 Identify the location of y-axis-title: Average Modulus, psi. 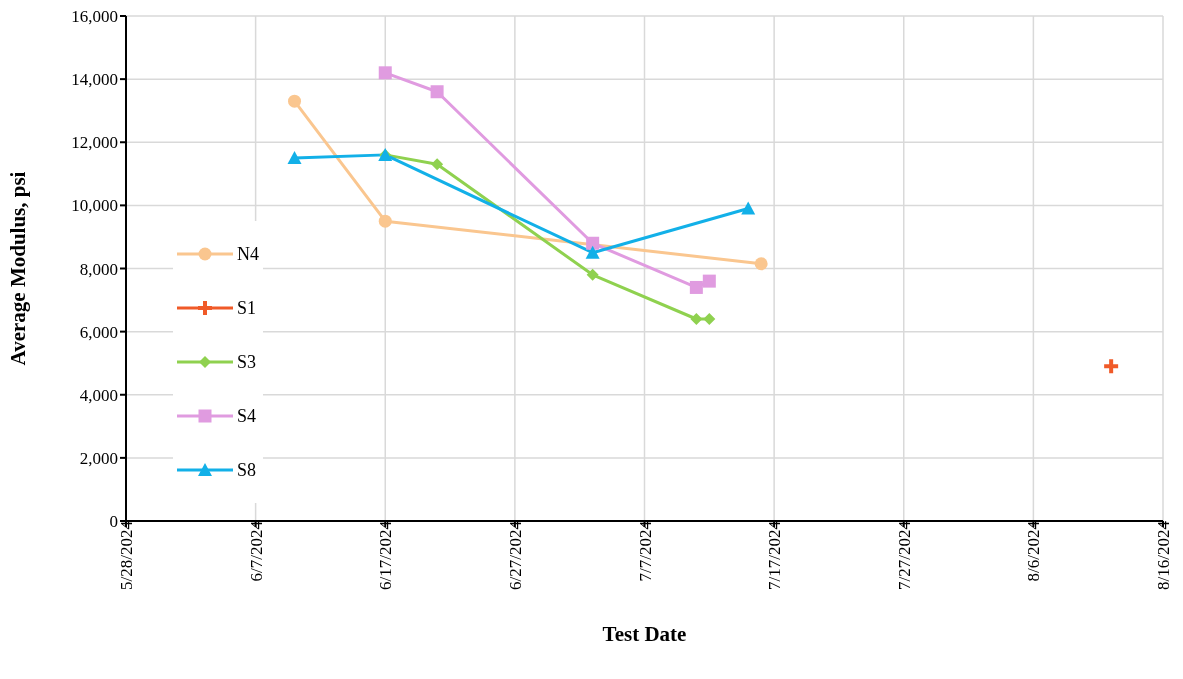
(18, 268).